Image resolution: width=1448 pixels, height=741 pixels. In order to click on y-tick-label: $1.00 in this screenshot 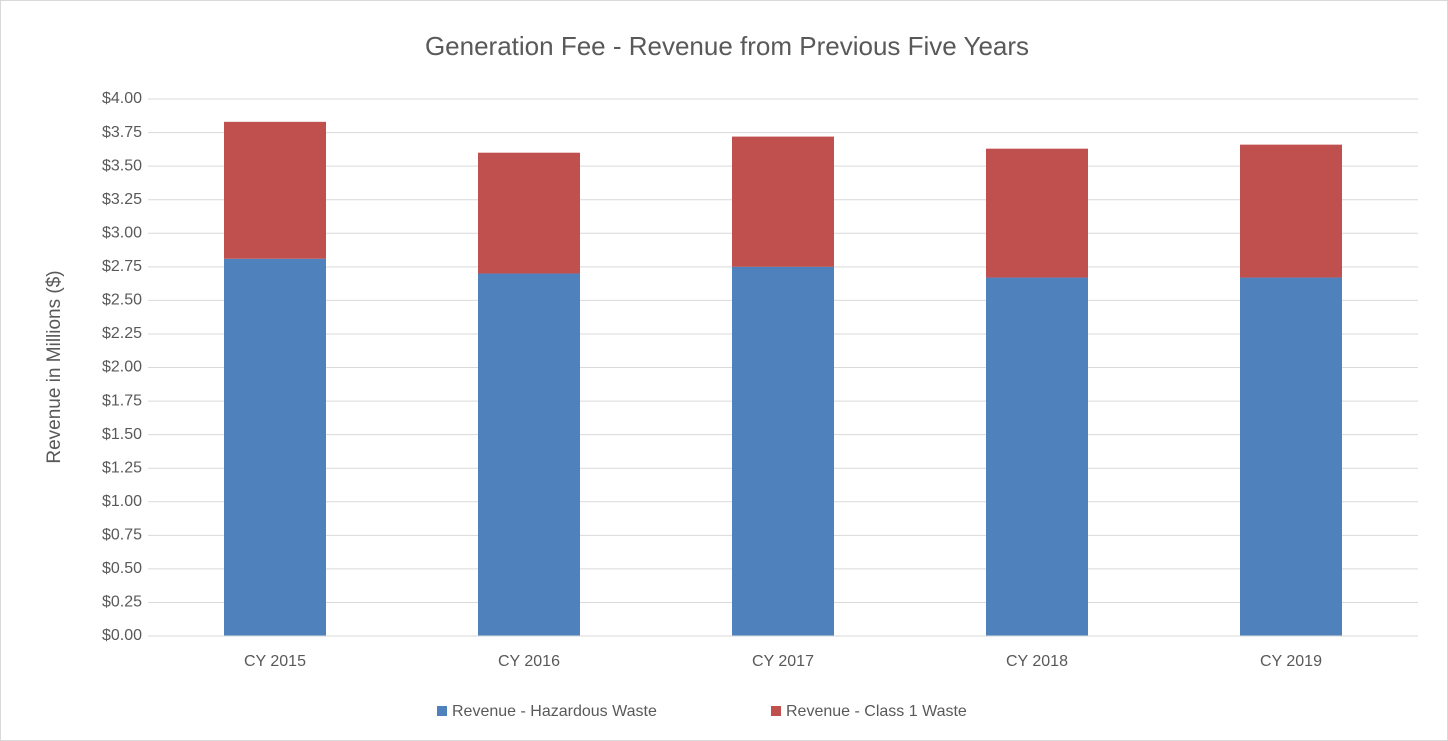, I will do `click(122, 501)`.